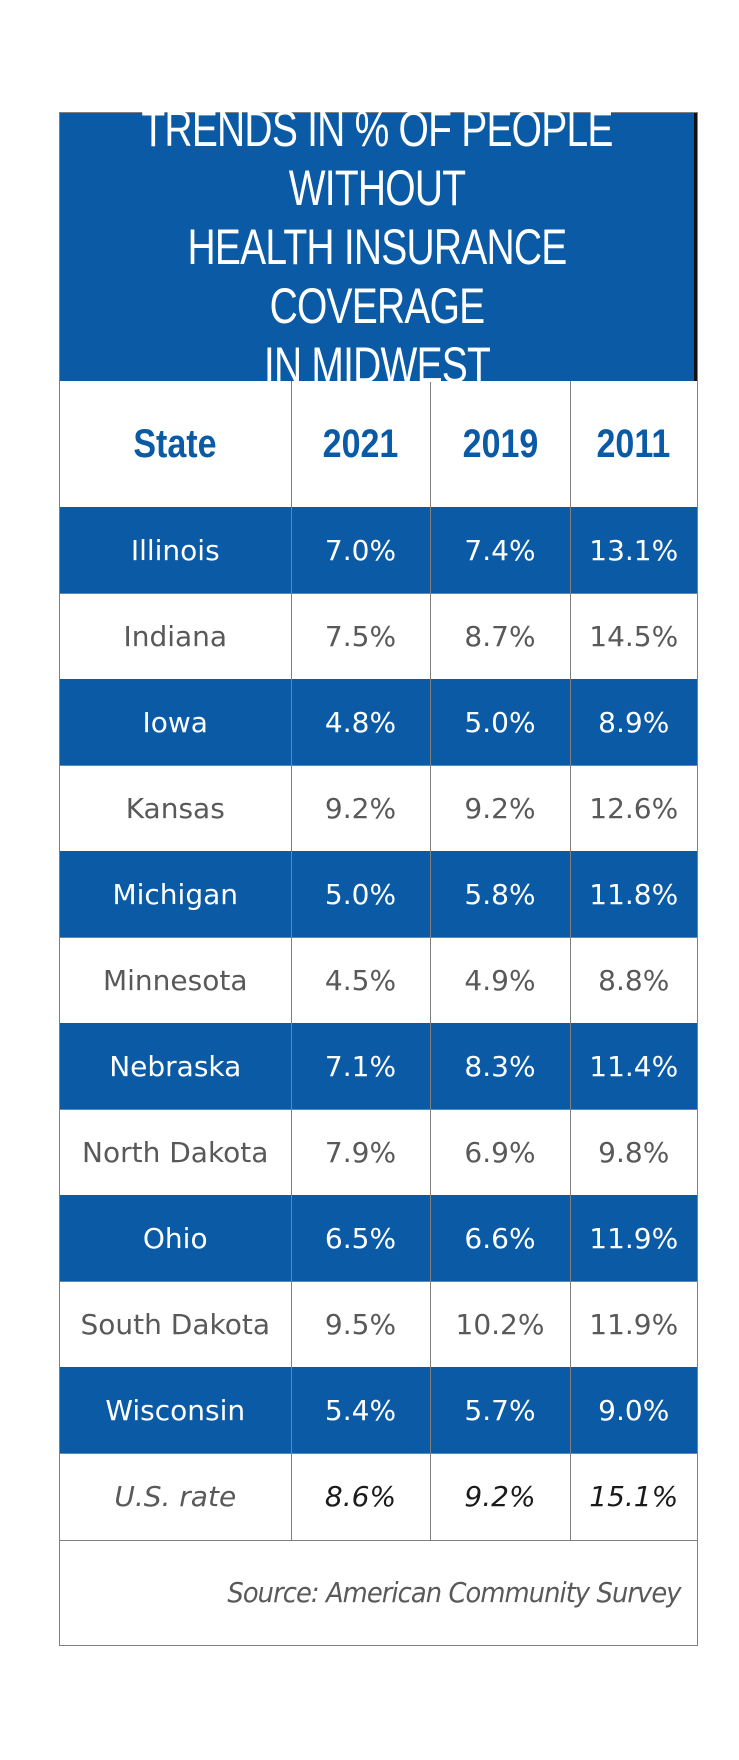 This screenshot has height=1760, width=739. I want to click on value-2011-cell: 8.8%, so click(633, 980).